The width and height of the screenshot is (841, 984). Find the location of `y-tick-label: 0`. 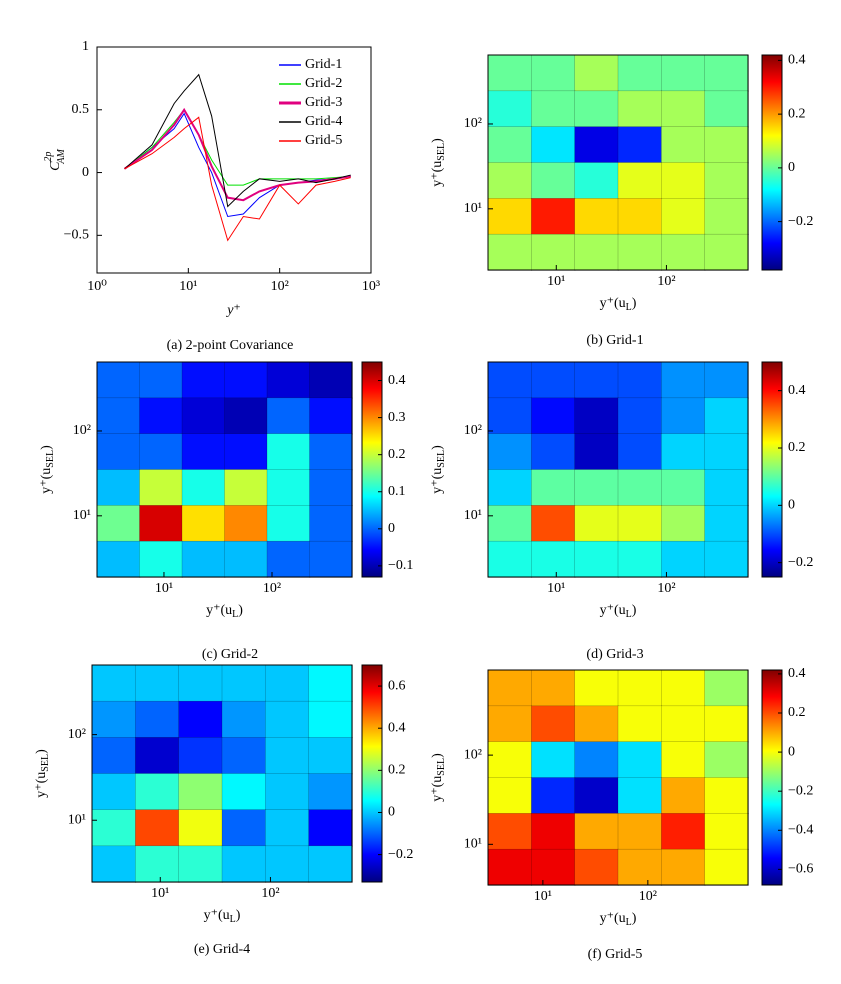

y-tick-label: 0 is located at coordinates (85, 172).